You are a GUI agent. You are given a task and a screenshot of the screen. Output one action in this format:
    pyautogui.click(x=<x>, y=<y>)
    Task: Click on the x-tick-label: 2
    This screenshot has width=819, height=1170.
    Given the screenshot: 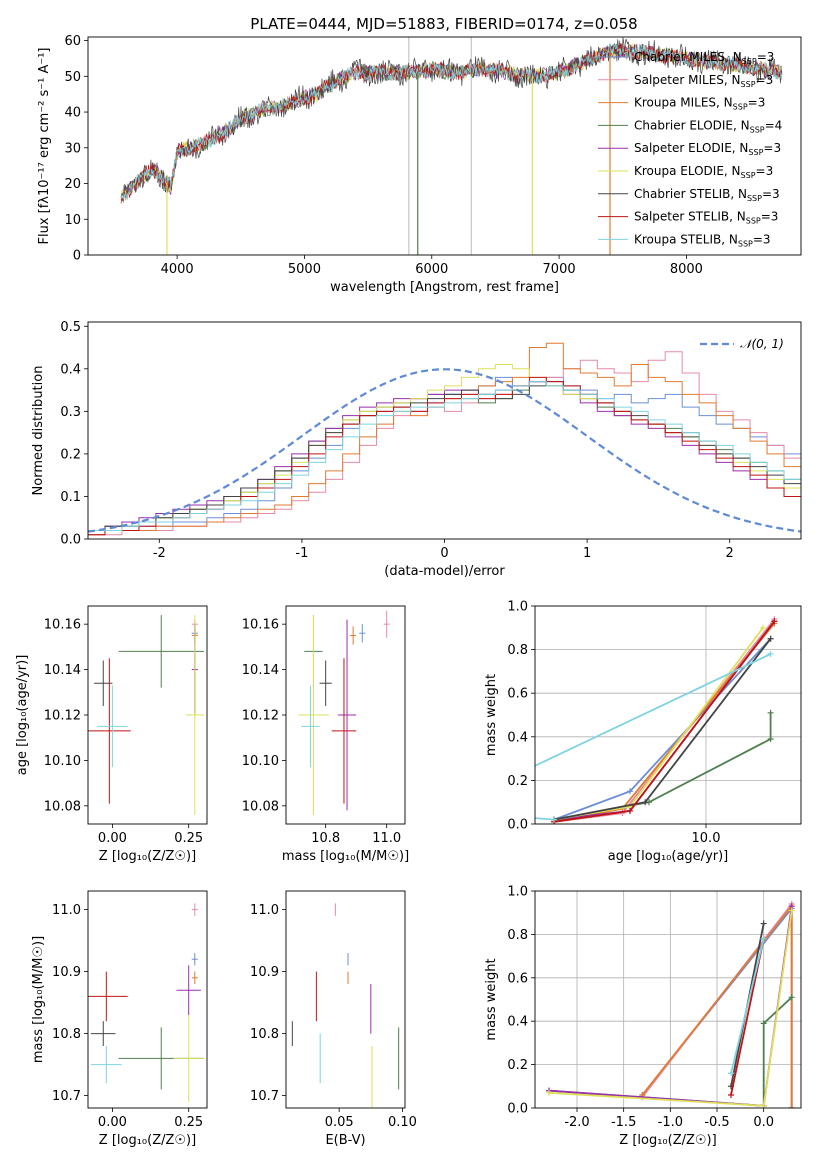 What is the action you would take?
    pyautogui.click(x=730, y=553)
    